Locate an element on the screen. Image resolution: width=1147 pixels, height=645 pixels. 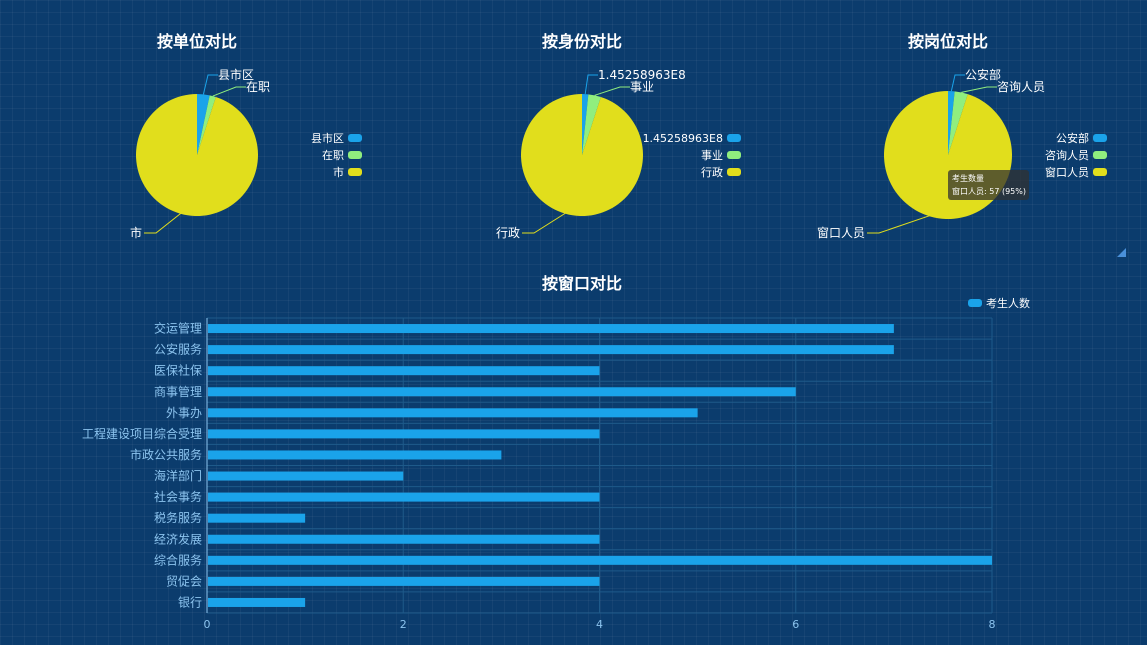
y-tick-label: 医保社保 is located at coordinates (178, 370).